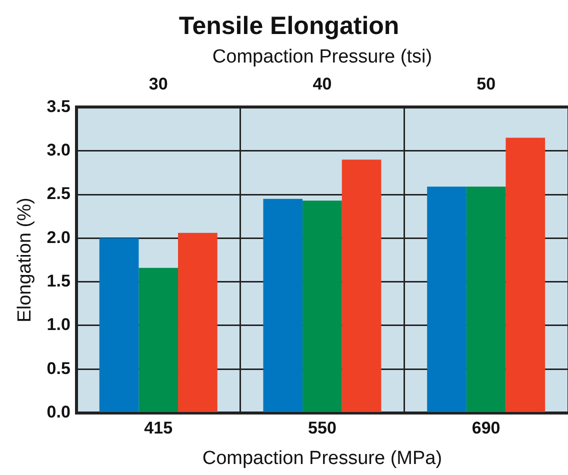  What do you see at coordinates (58, 324) in the screenshot?
I see `y-tick-label: 1.0` at bounding box center [58, 324].